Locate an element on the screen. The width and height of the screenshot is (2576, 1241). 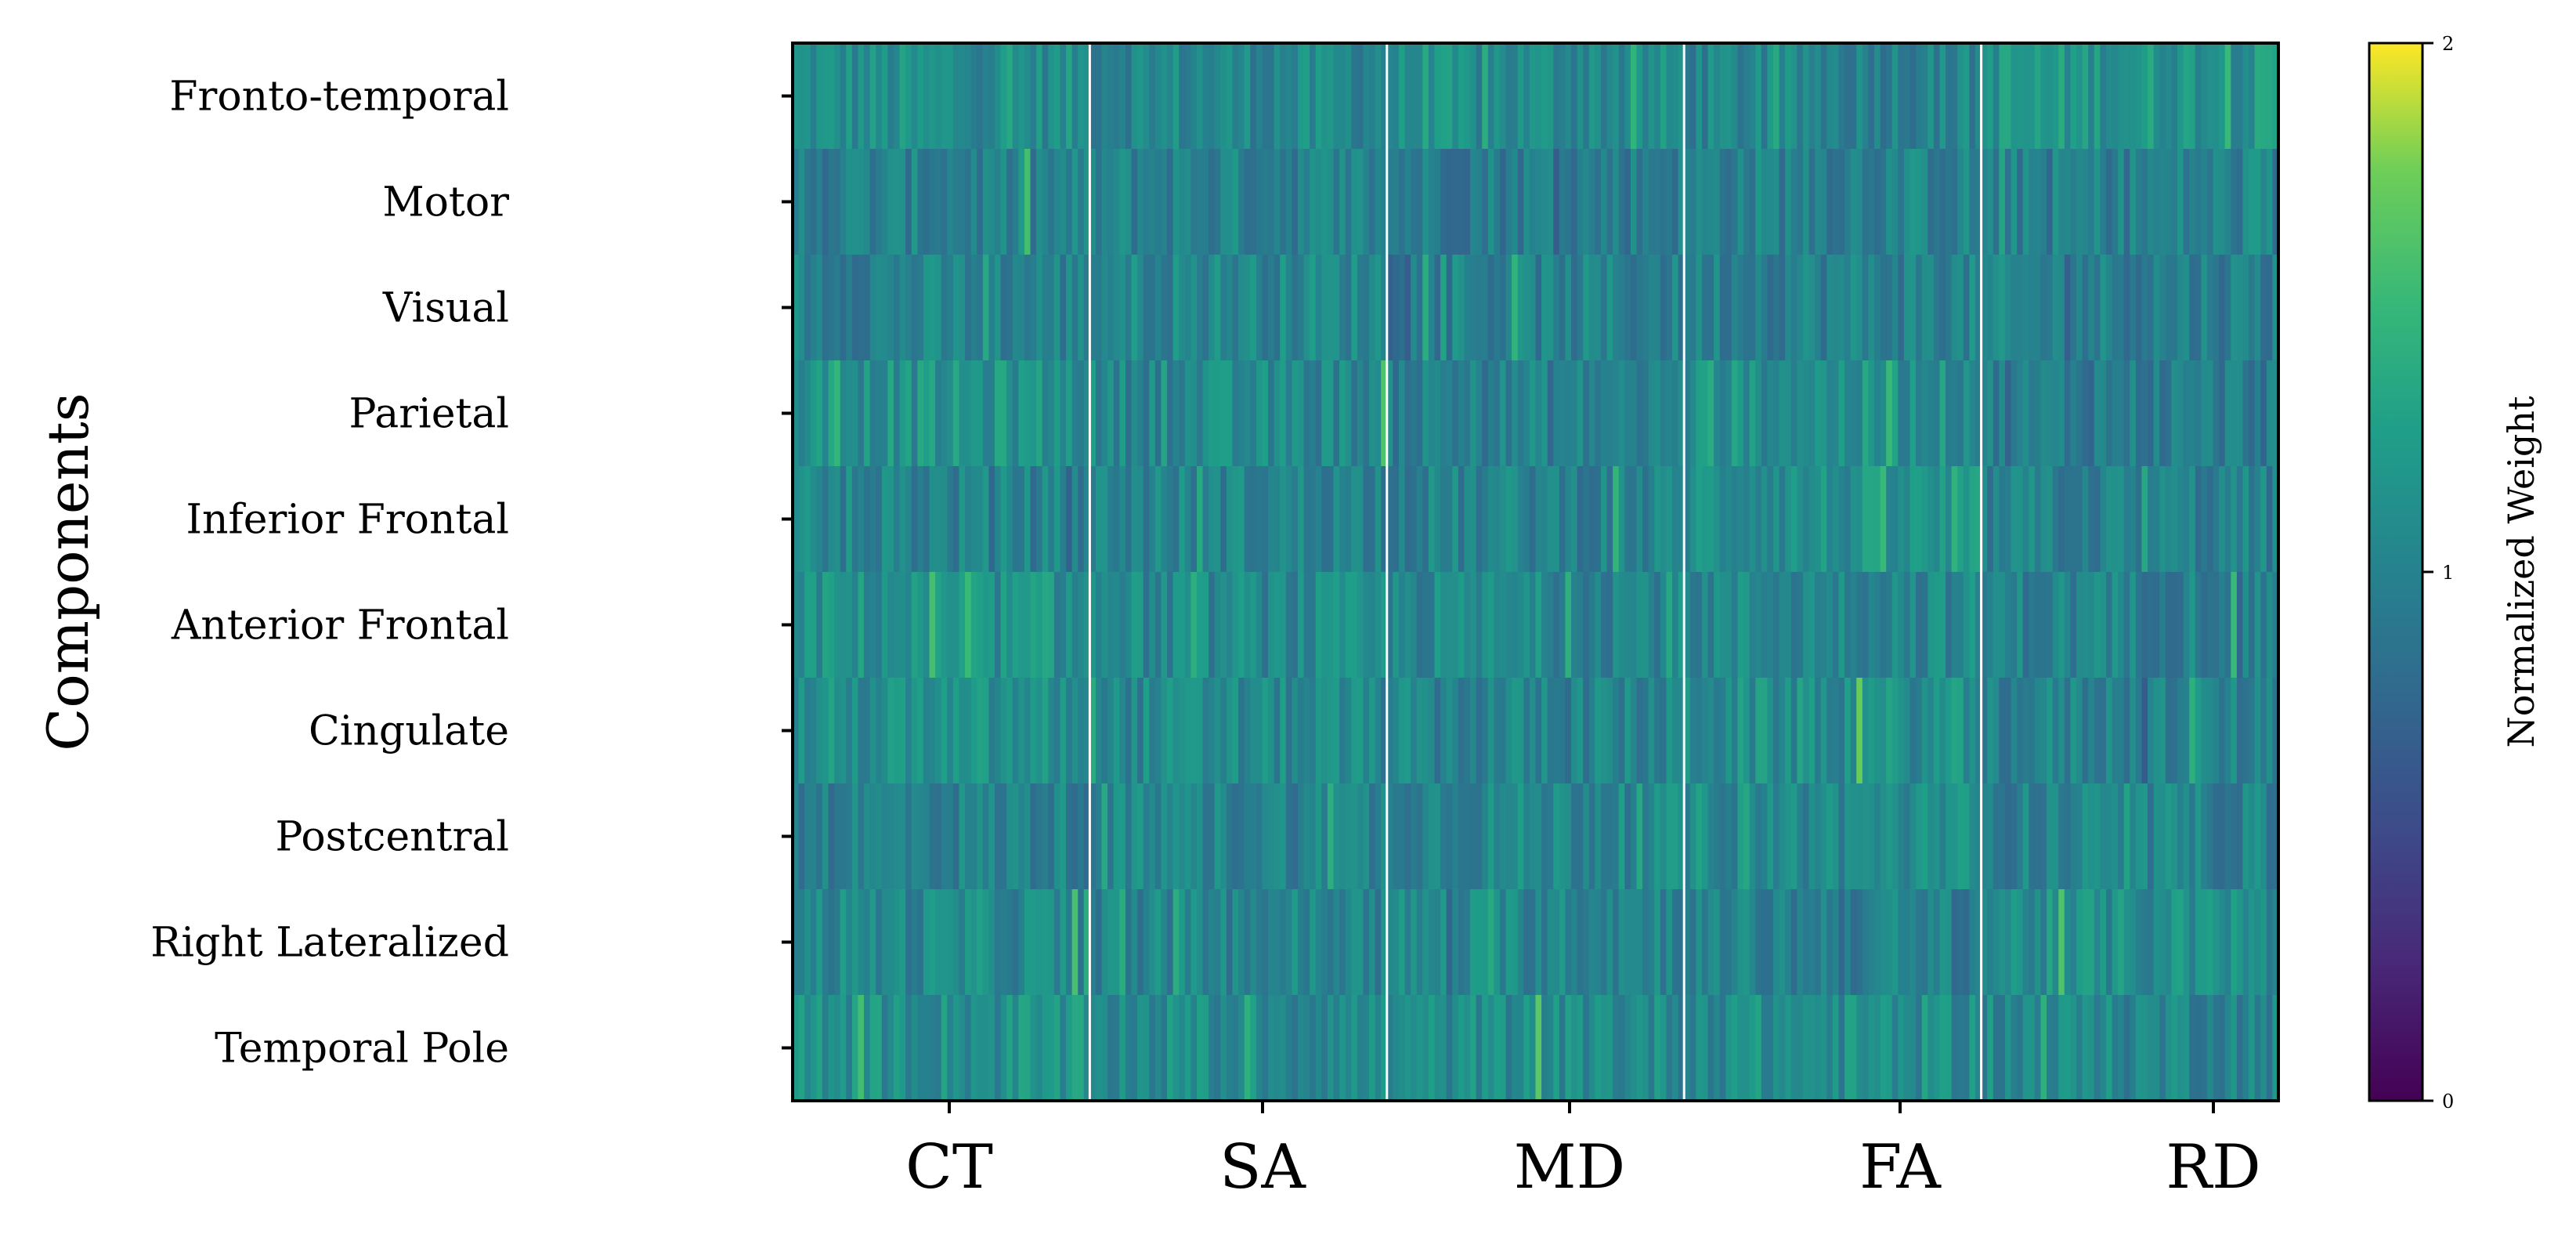
row-label: Parietal is located at coordinates (429, 414).